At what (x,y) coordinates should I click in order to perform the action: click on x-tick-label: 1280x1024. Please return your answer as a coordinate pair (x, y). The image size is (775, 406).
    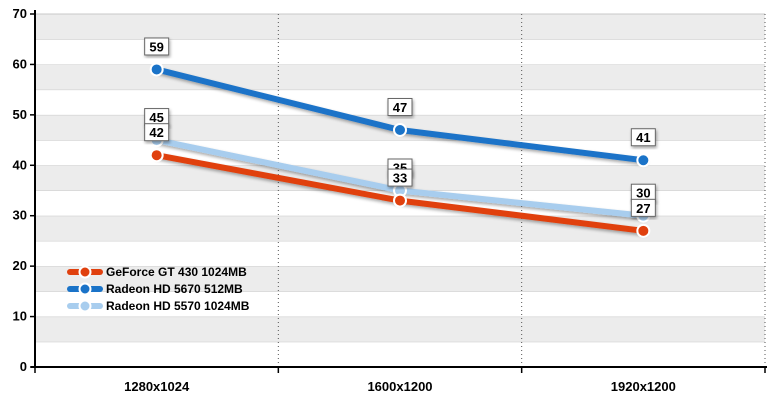
    Looking at the image, I should click on (157, 386).